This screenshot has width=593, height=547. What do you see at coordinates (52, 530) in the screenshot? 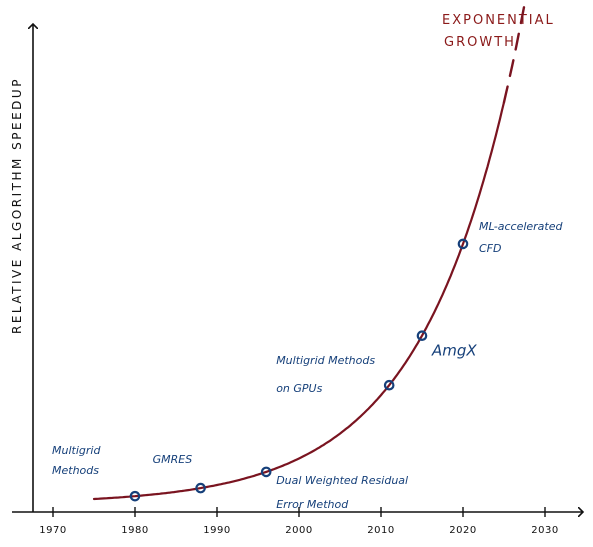
I see `x-tick-label: 1970` at bounding box center [52, 530].